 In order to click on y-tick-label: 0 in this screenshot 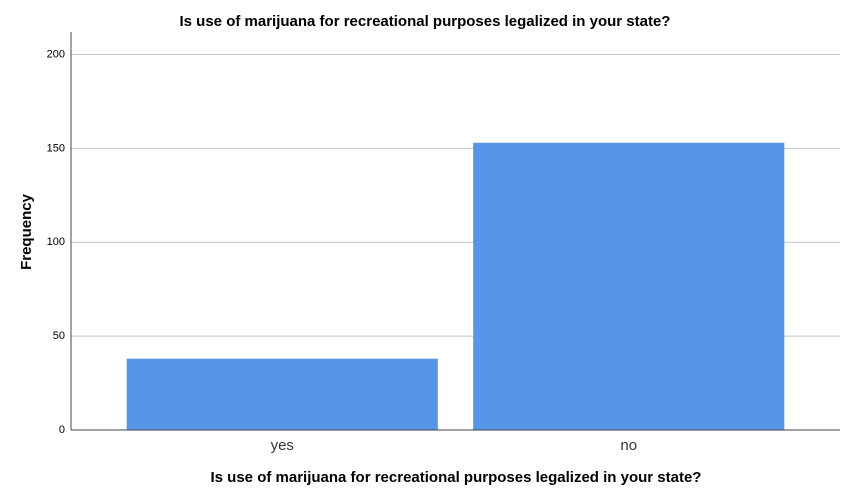, I will do `click(62, 430)`.